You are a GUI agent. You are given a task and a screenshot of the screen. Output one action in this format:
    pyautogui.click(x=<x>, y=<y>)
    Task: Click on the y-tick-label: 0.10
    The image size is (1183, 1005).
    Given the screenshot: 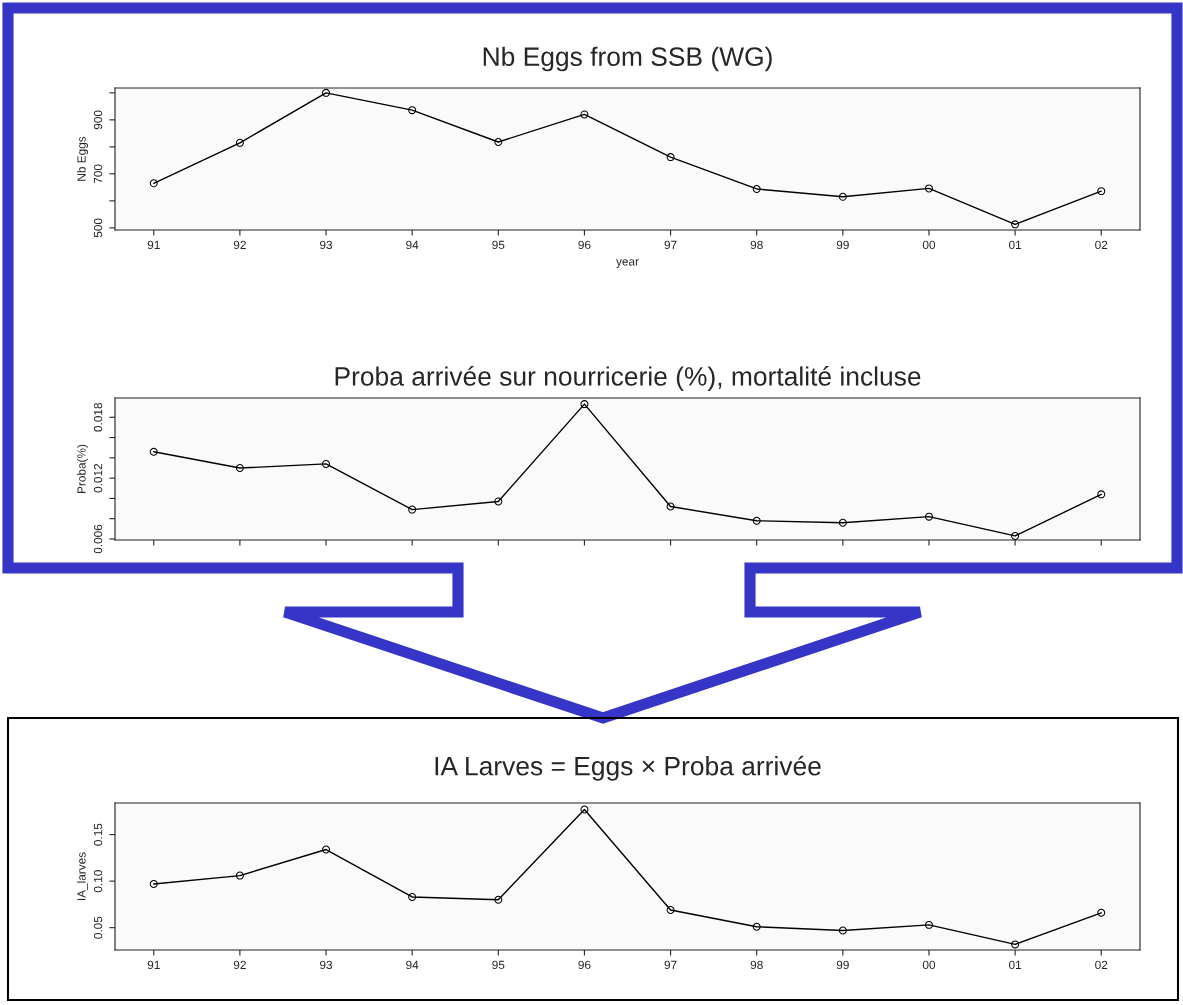 What is the action you would take?
    pyautogui.click(x=98, y=881)
    